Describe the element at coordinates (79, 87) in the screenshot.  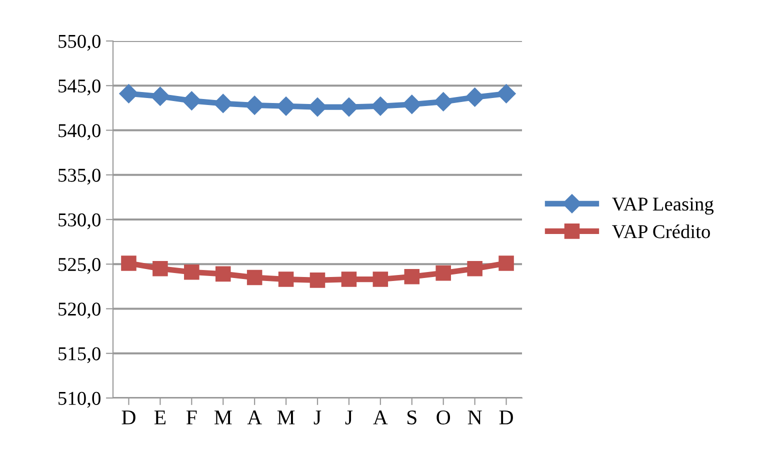
I see `y-tick-label: 545,0` at that location.